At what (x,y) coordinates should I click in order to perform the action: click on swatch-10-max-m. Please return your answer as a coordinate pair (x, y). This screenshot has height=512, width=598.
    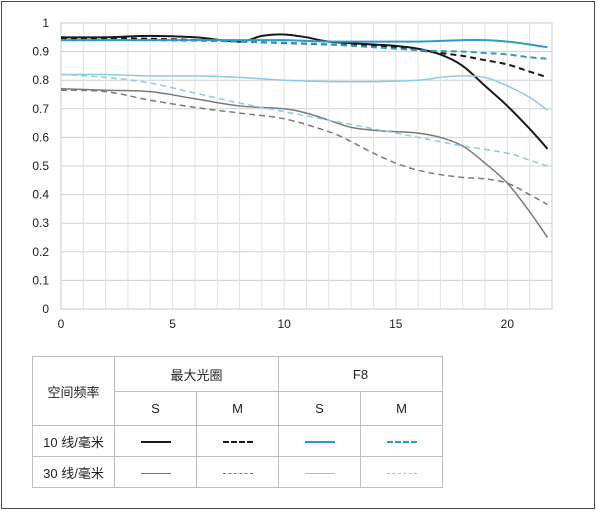
    Looking at the image, I should click on (237, 442).